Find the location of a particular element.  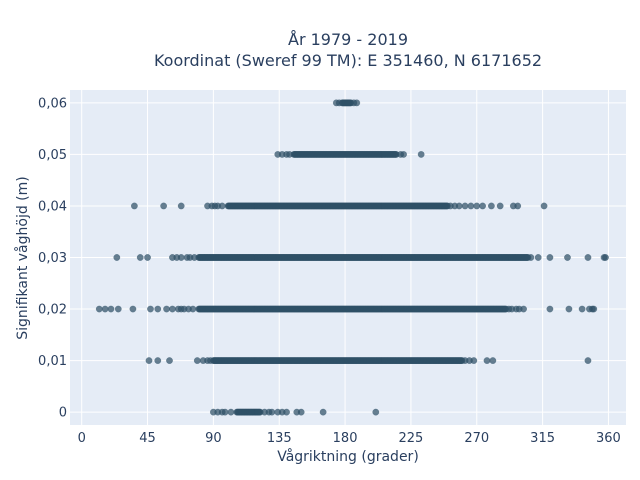

x-tick-label: 360 is located at coordinates (608, 438).